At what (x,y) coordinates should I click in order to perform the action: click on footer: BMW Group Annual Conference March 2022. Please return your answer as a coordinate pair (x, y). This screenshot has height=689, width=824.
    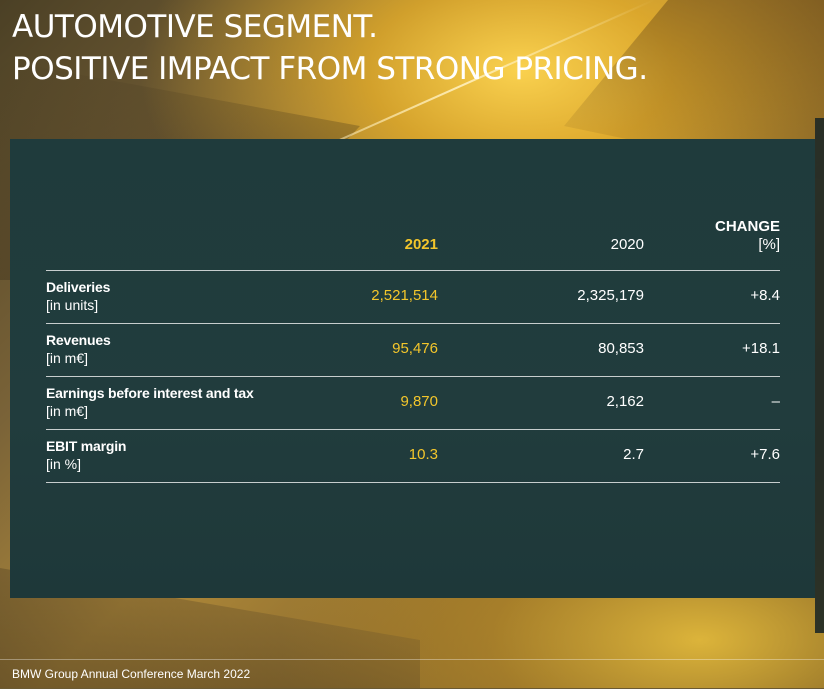
    Looking at the image, I should click on (412, 674).